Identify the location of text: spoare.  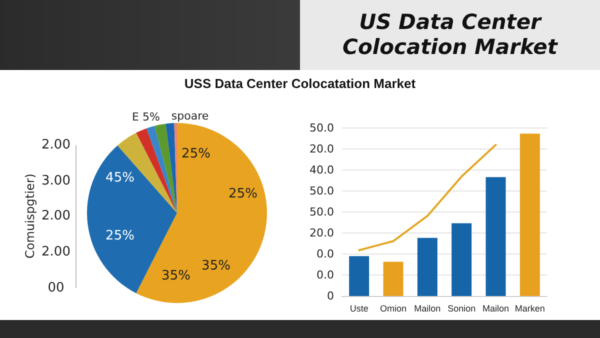
(190, 116).